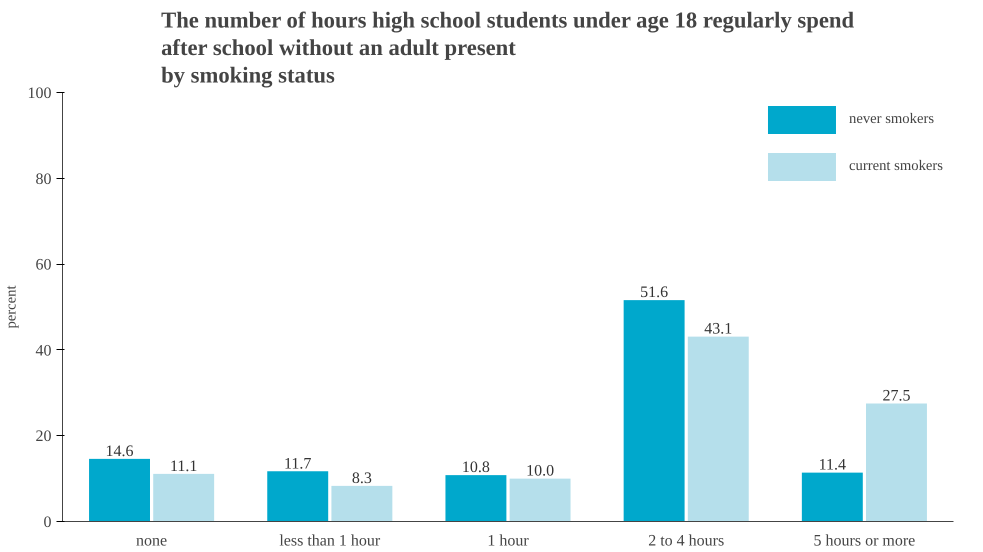 The height and width of the screenshot is (552, 983). I want to click on legend-label: never smokers, so click(891, 119).